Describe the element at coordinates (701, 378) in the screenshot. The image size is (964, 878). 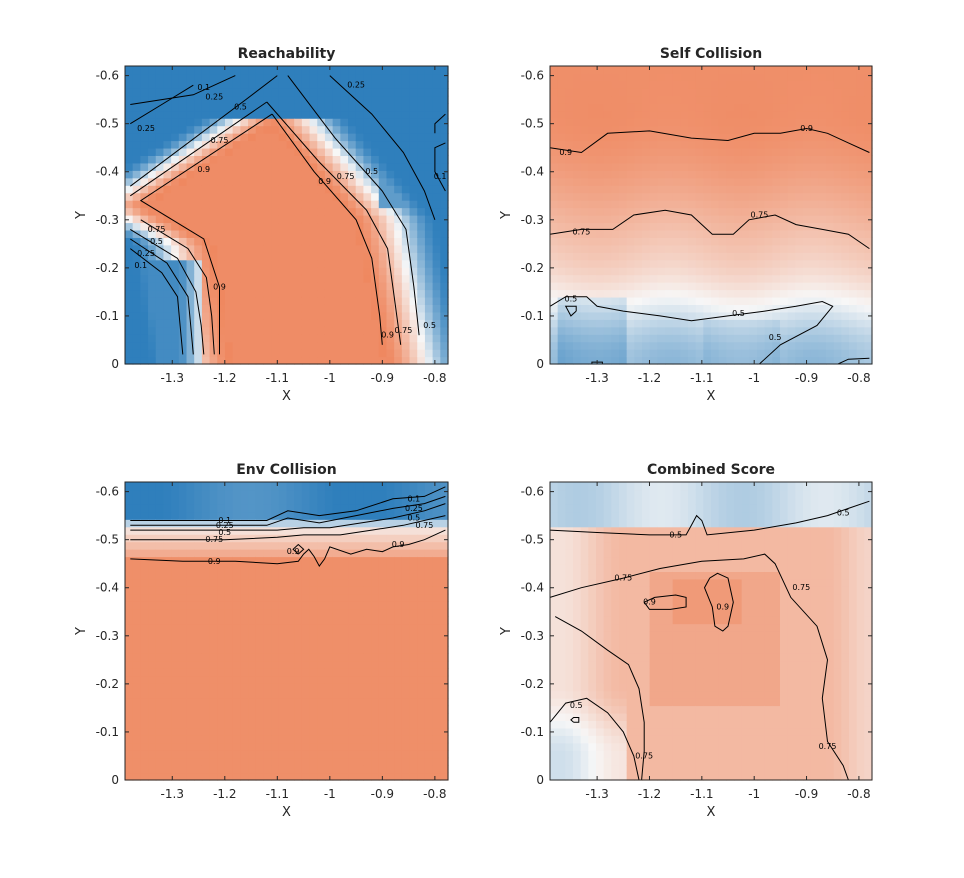
I see `x-tick-label: -1.1` at that location.